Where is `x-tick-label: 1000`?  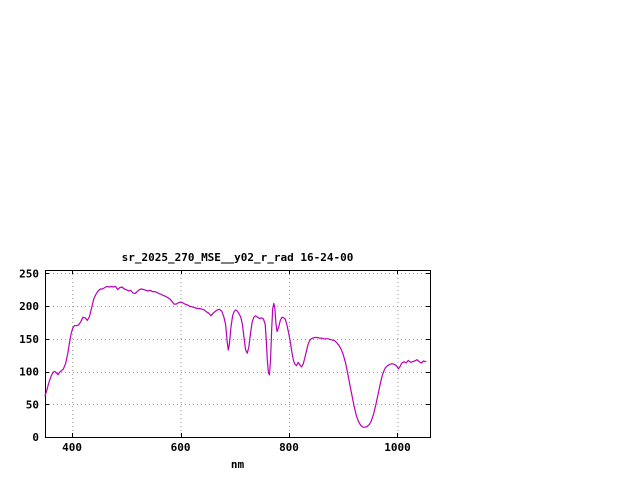 x-tick-label: 1000 is located at coordinates (397, 447).